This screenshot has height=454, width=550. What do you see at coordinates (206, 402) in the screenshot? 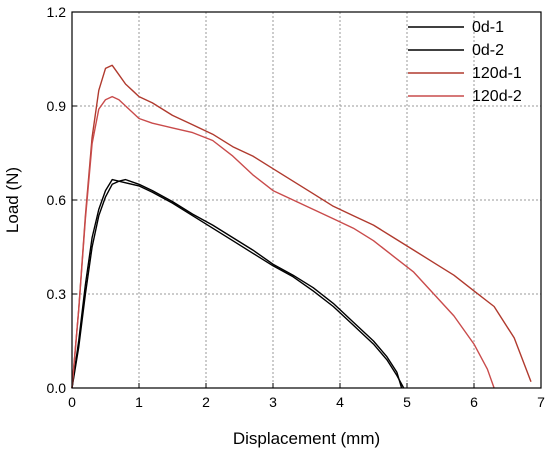
I see `x-tick-label: 2` at bounding box center [206, 402].